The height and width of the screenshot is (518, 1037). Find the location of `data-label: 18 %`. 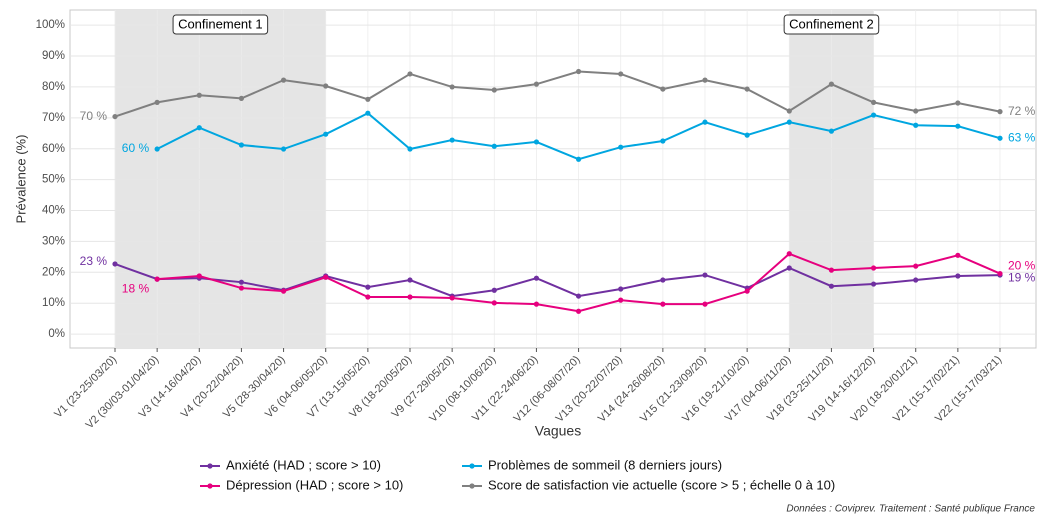

data-label: 18 % is located at coordinates (136, 288).